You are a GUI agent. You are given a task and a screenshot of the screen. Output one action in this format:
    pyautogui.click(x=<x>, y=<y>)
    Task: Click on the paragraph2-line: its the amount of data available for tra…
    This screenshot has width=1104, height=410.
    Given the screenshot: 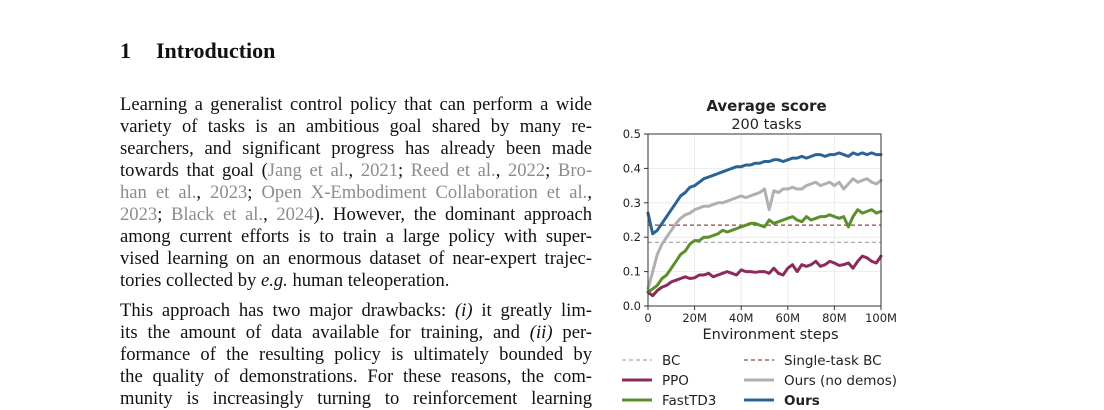 What is the action you would take?
    pyautogui.click(x=356, y=333)
    